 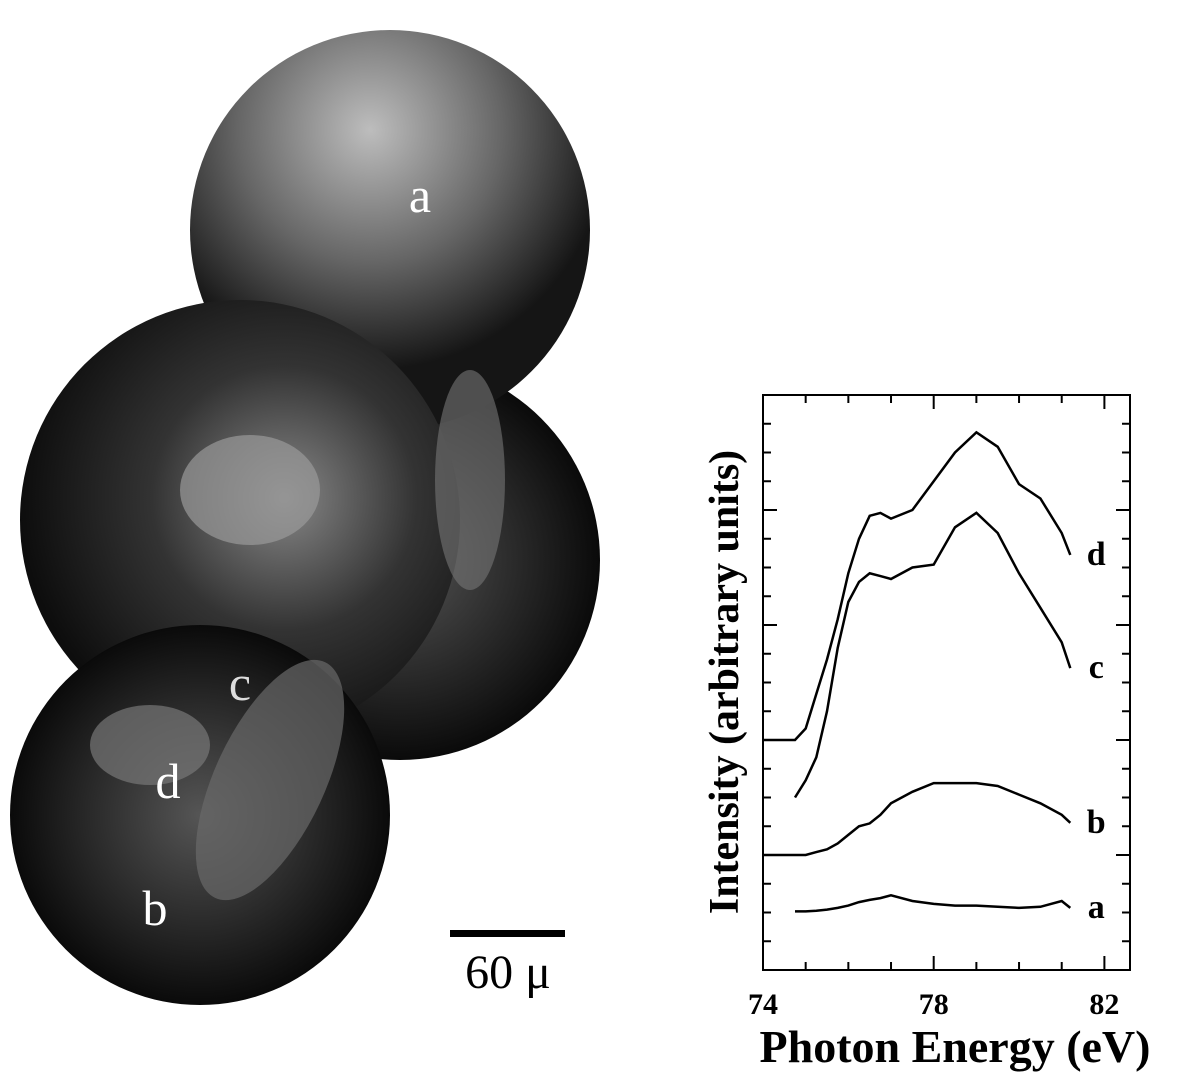 I want to click on series-label: b, so click(x=1096, y=822).